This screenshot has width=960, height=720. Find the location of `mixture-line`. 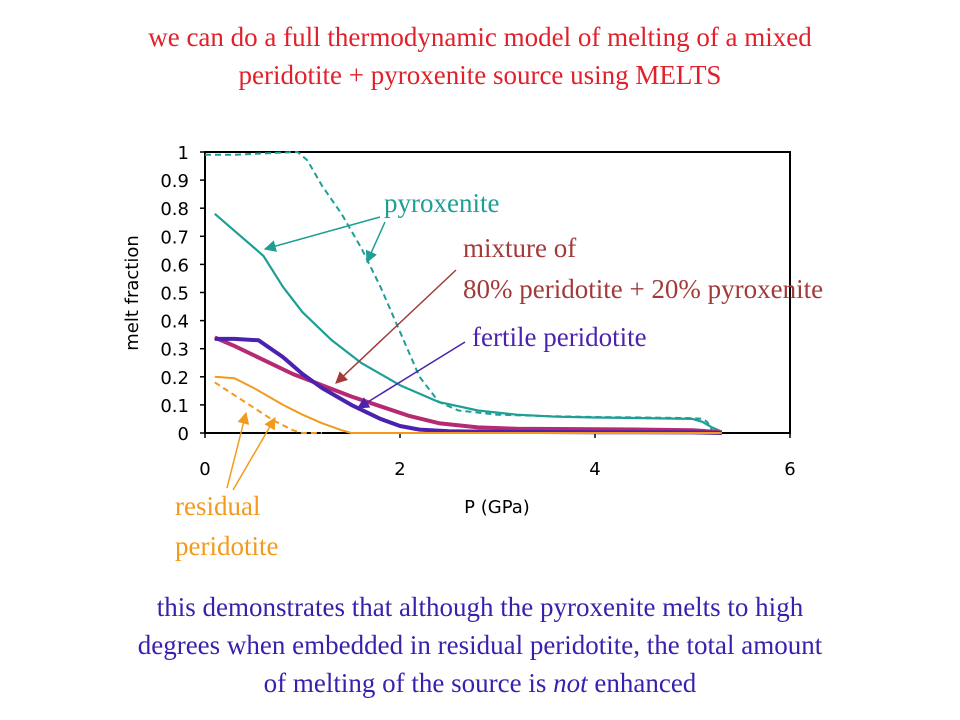

mixture-line is located at coordinates (468, 385).